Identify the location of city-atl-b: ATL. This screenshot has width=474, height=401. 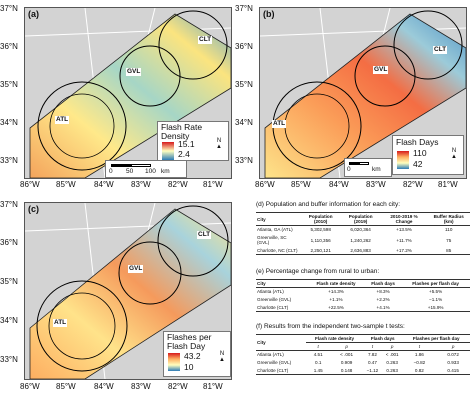
(279, 124).